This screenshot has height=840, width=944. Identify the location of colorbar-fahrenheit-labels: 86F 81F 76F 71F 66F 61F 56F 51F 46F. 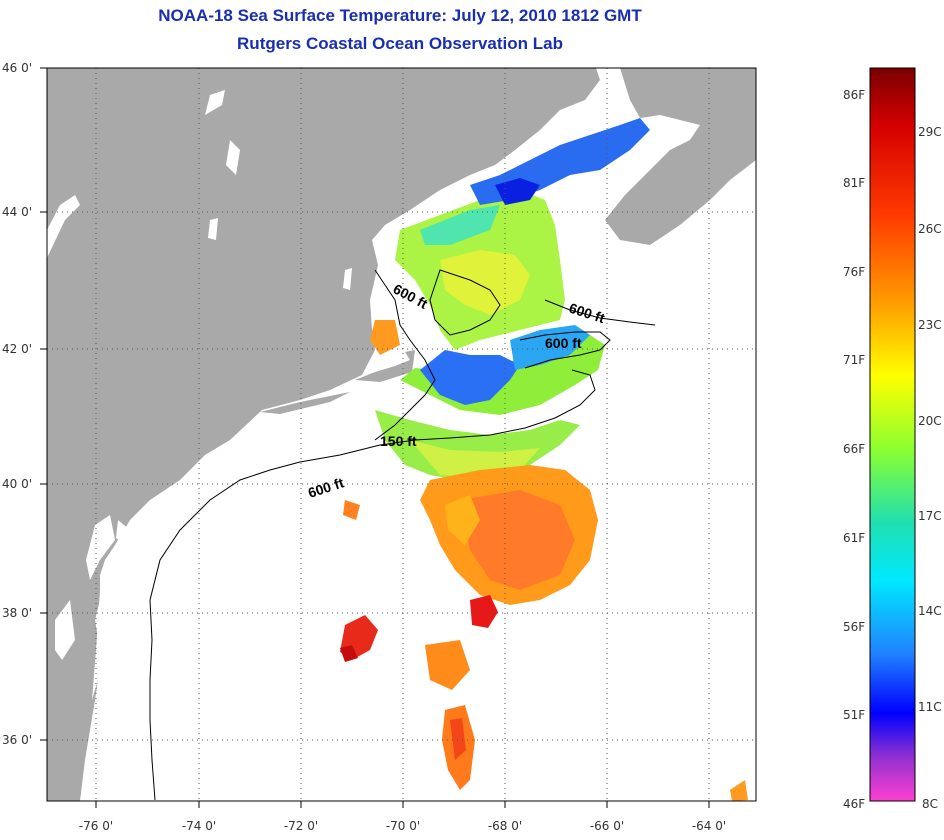
(854, 449).